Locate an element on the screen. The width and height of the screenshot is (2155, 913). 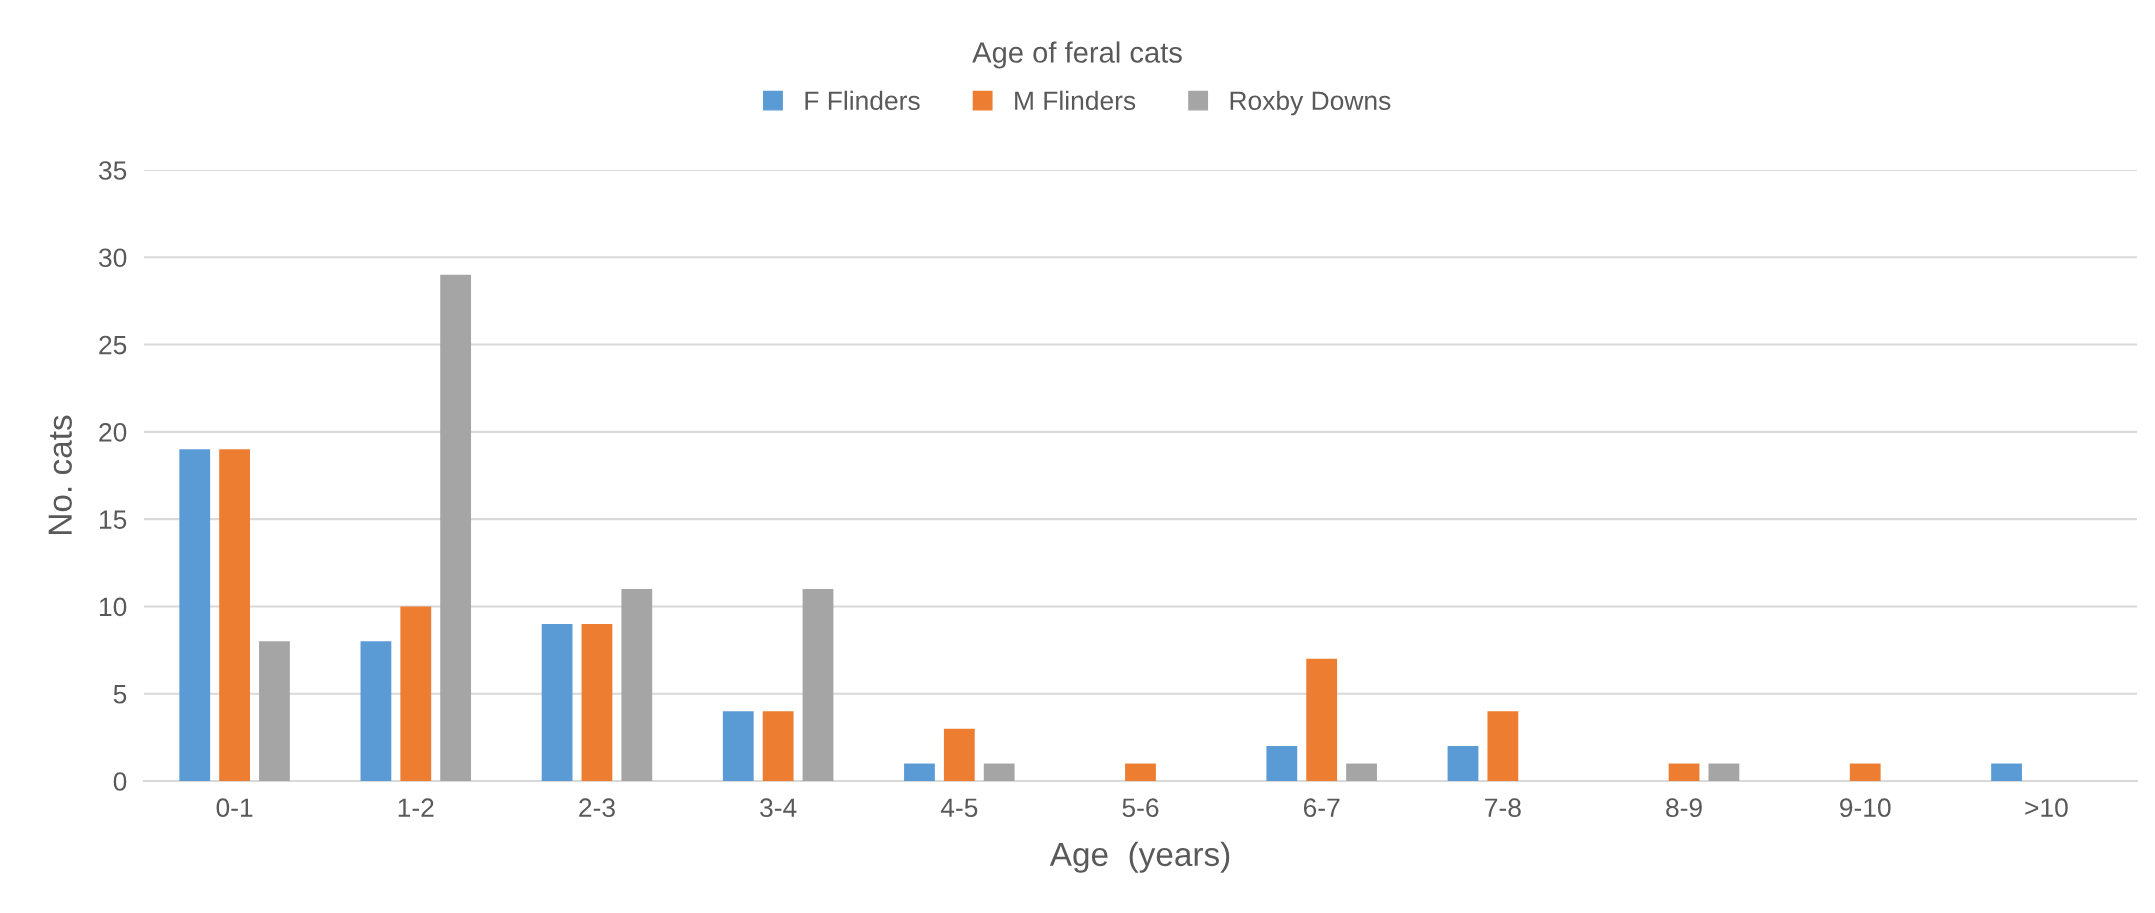
y-tick-label: 10 is located at coordinates (113, 607).